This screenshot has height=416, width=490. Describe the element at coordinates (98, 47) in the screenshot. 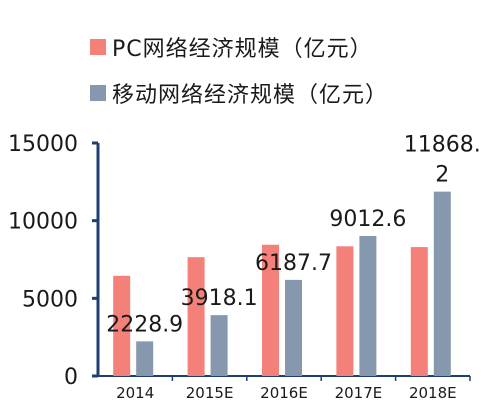

I see `legend-swatch-pc` at that location.